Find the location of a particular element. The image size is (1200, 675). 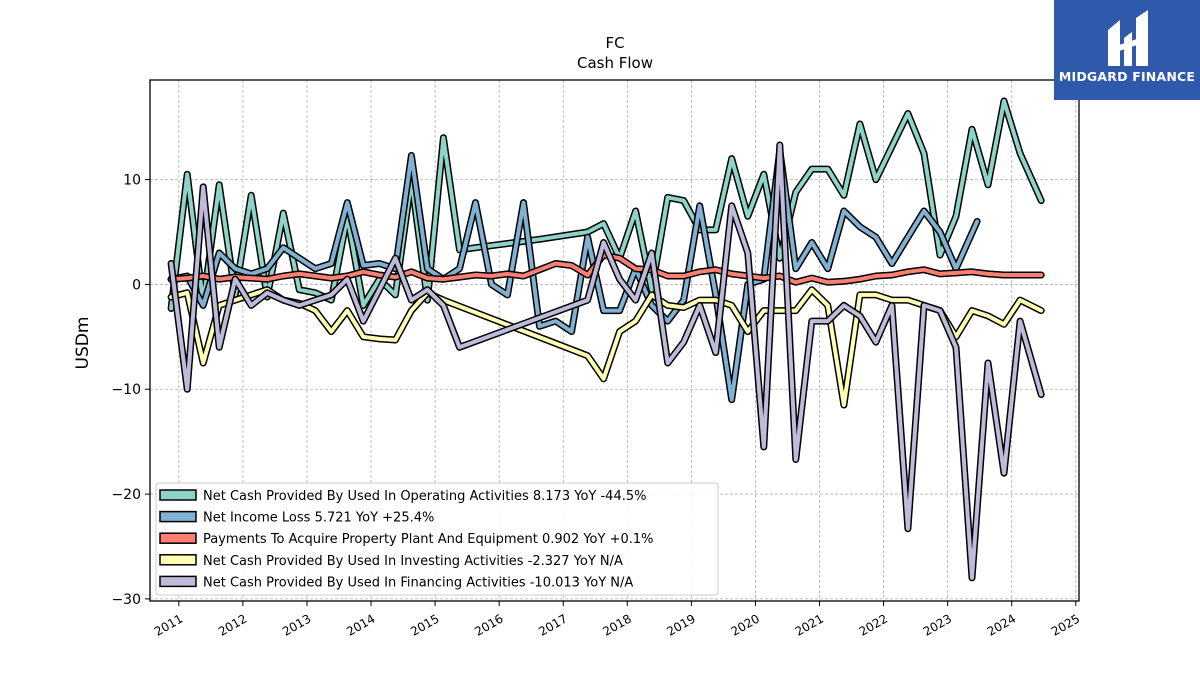

x-tick-label: 2013 is located at coordinates (296, 624).